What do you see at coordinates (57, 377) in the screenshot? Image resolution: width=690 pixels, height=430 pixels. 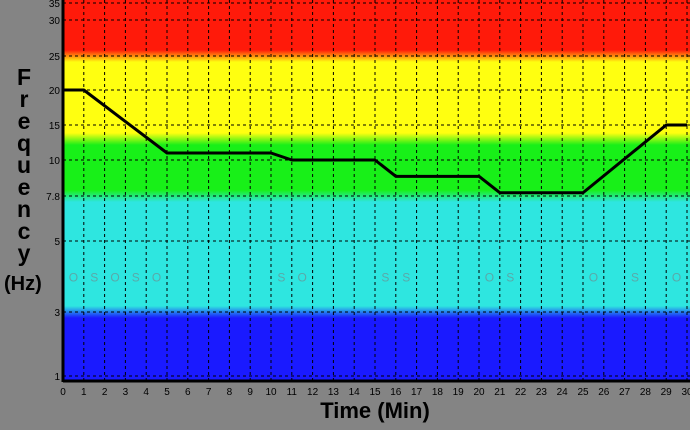 I see `y-tick-label: 1` at bounding box center [57, 377].